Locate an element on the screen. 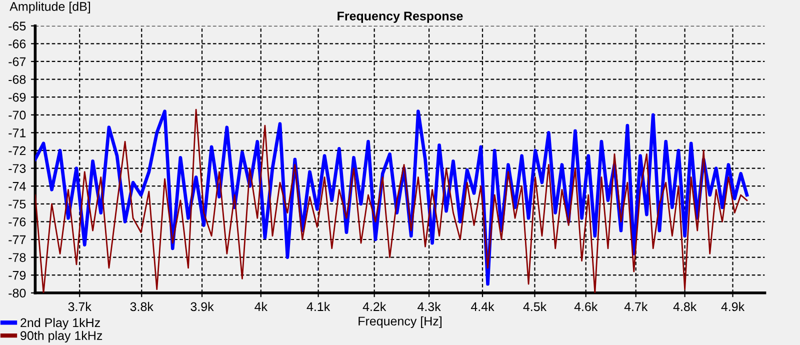 The image size is (800, 345). y-tick-label: -65 is located at coordinates (17, 26).